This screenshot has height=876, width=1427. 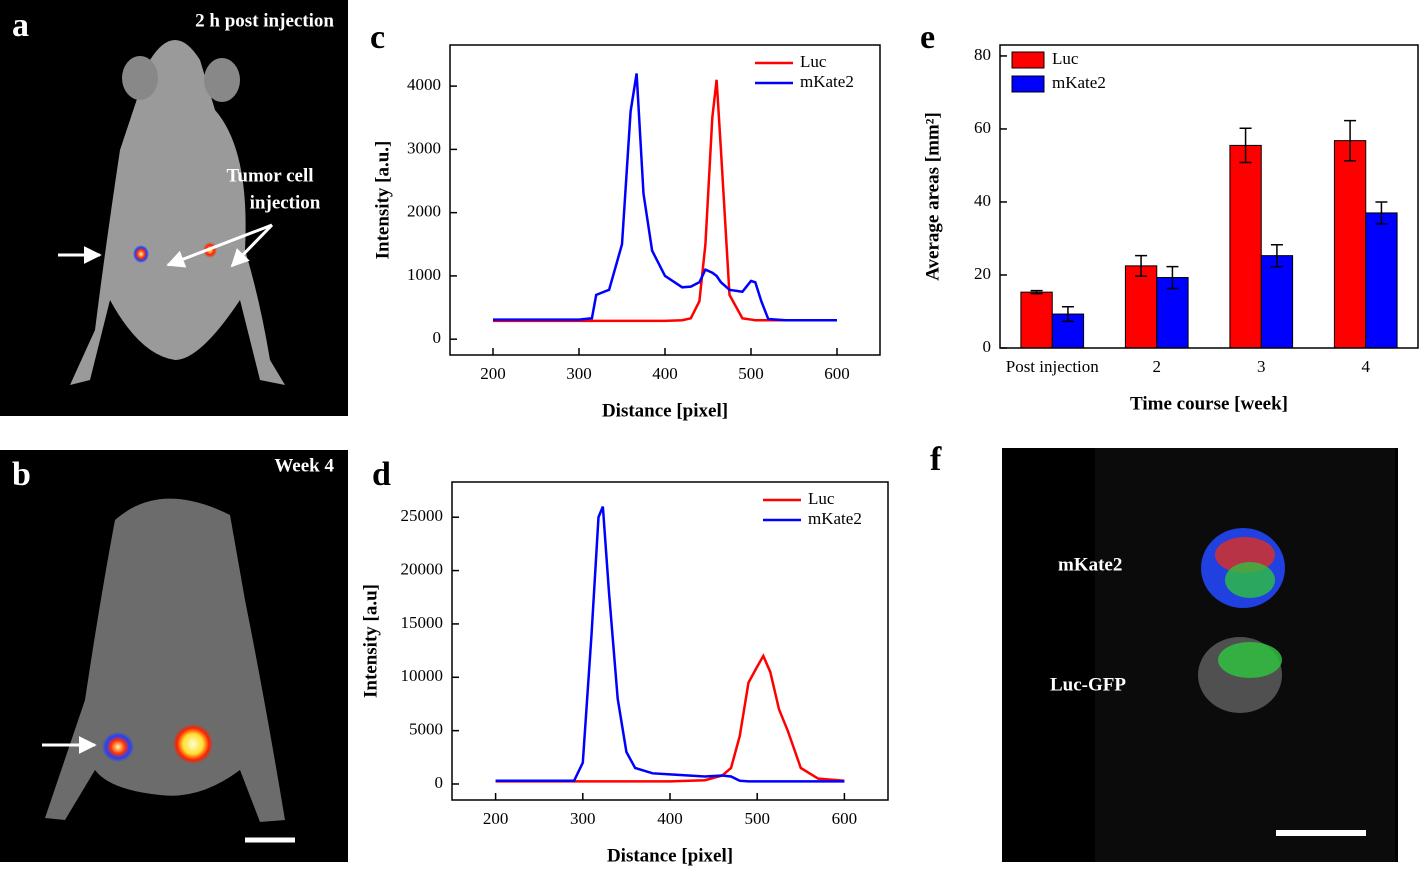 What do you see at coordinates (1261, 366) in the screenshot?
I see `x-tick-label: 3` at bounding box center [1261, 366].